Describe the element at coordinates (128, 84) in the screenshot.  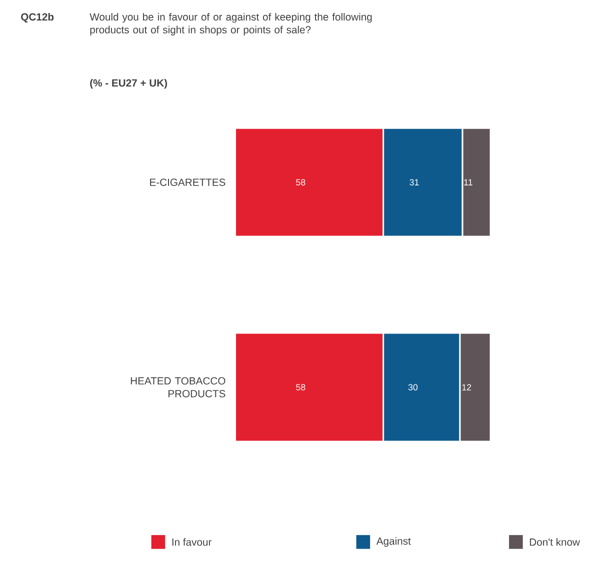
I see `text: (% - EU27 + UK)` at that location.